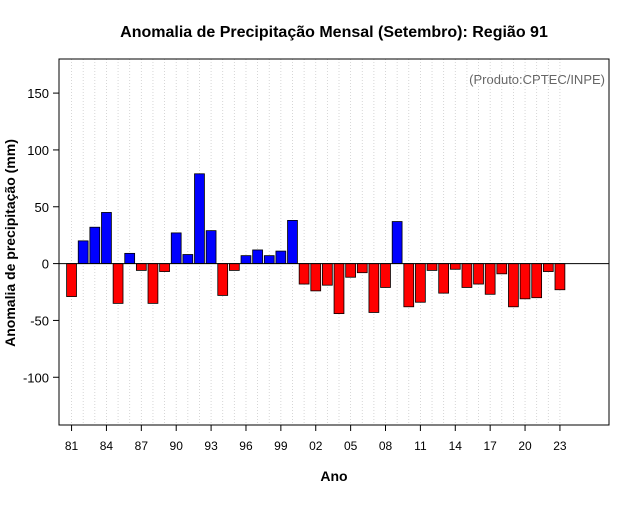  I want to click on x-tick-label: 05, so click(351, 446).